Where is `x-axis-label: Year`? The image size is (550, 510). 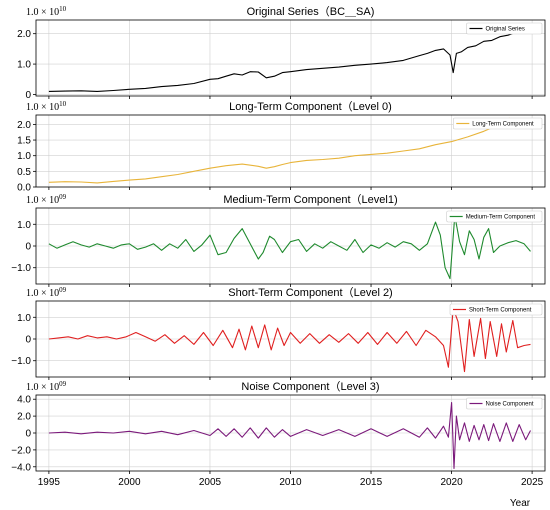
x-axis-label: Year is located at coordinates (520, 503).